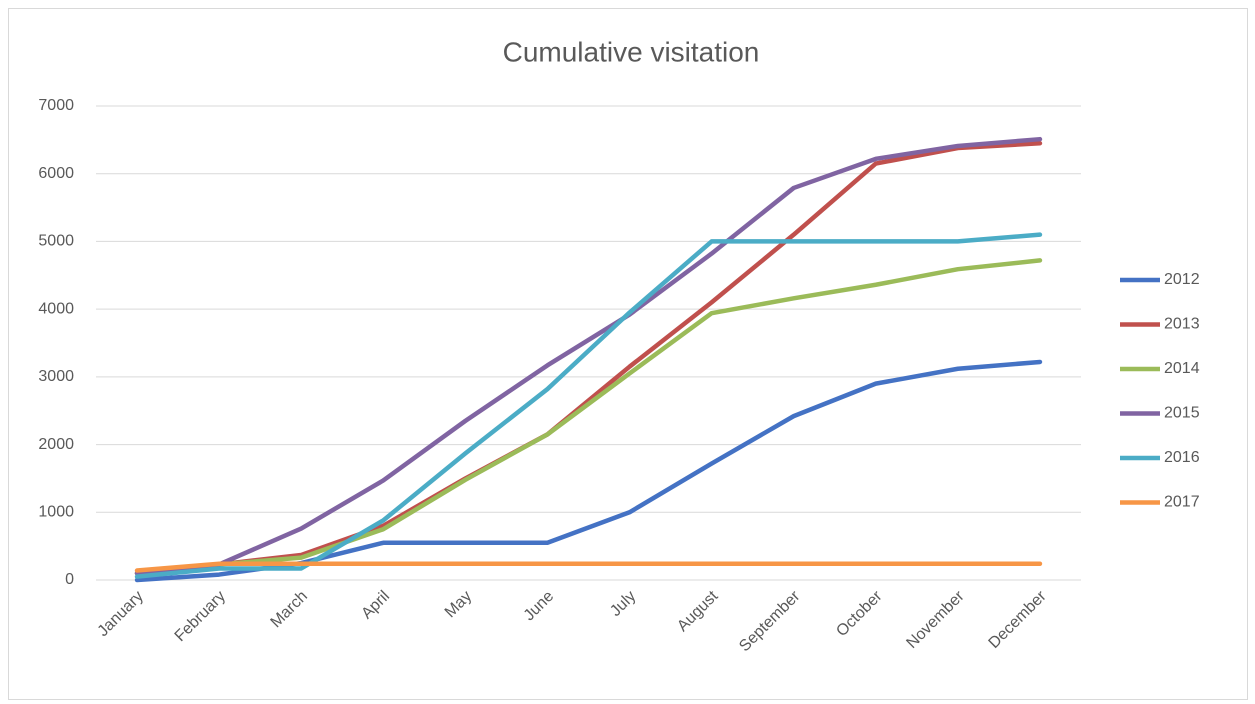  What do you see at coordinates (56, 241) in the screenshot?
I see `y-tick-label: 5000` at bounding box center [56, 241].